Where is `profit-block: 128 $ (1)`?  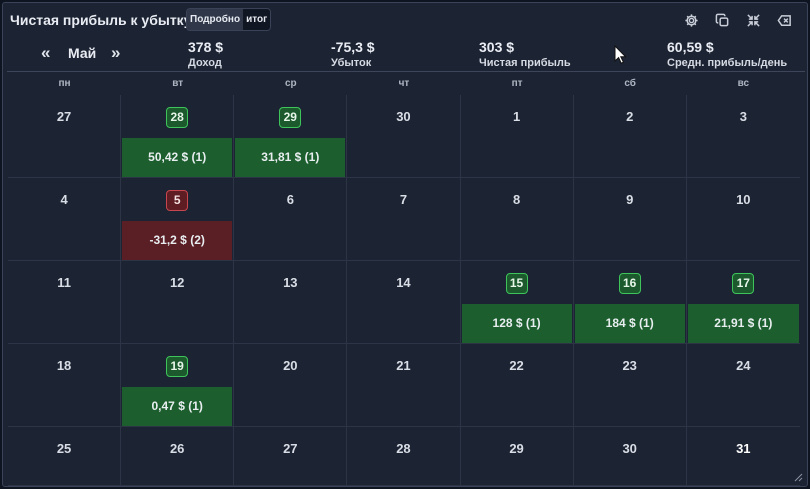
profit-block: 128 $ (1) is located at coordinates (516, 323).